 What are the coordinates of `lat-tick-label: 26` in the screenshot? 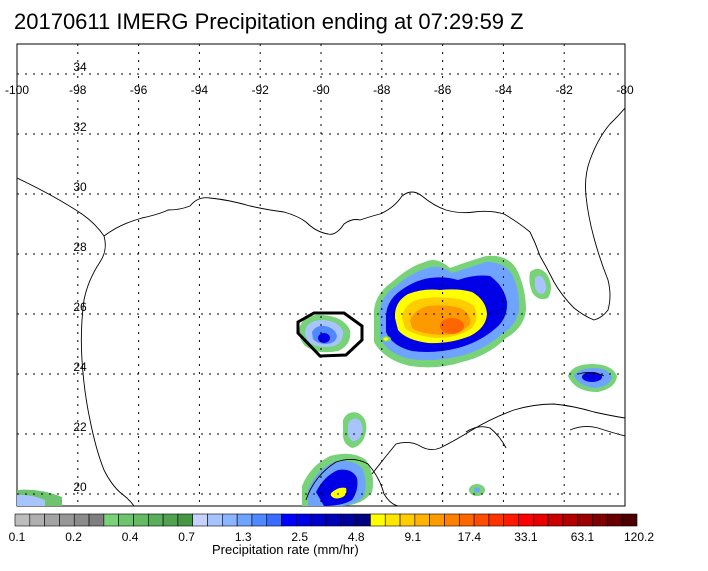 It's located at (80, 307).